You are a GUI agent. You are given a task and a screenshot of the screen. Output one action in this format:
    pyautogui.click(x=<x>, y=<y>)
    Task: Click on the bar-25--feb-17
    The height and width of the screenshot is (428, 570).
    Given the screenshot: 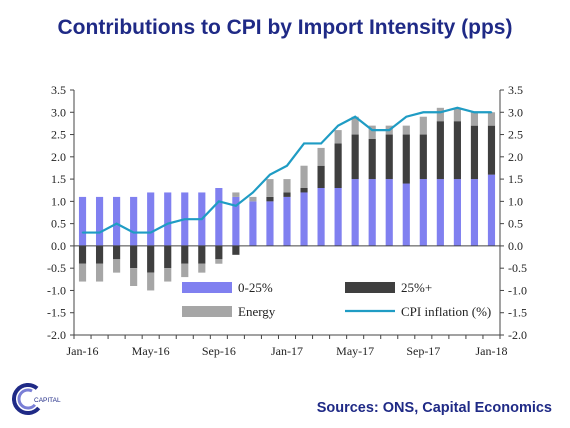 What is the action you would take?
    pyautogui.click(x=304, y=190)
    